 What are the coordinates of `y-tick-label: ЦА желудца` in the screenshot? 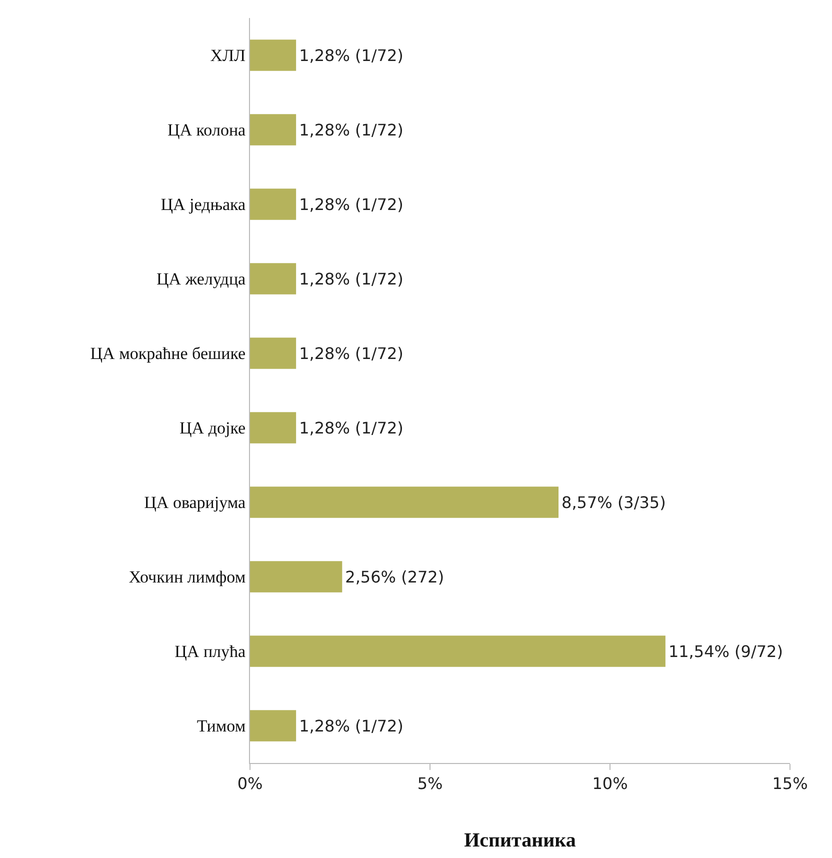 It's located at (201, 279).